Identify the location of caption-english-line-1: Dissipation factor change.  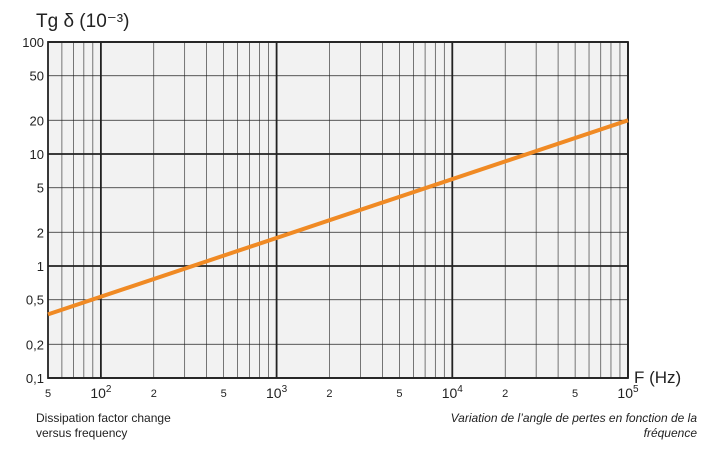
(103, 418).